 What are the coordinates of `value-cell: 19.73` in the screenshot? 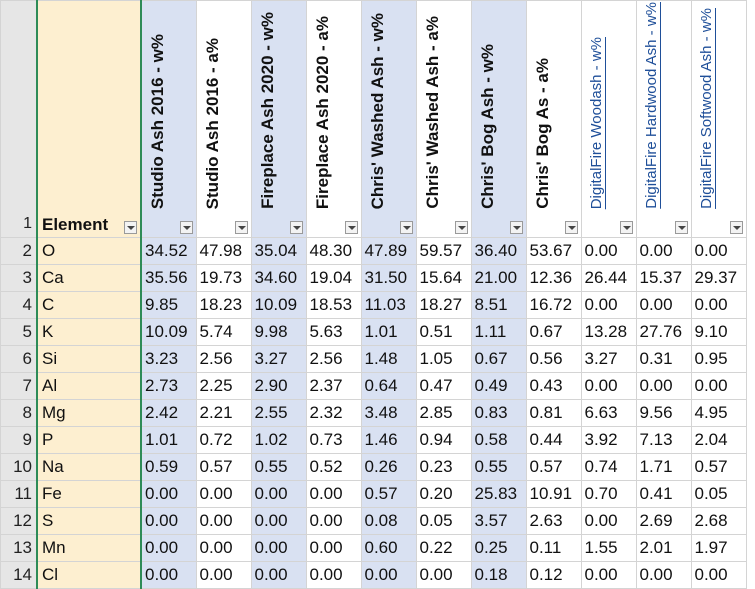 It's located at (223, 278).